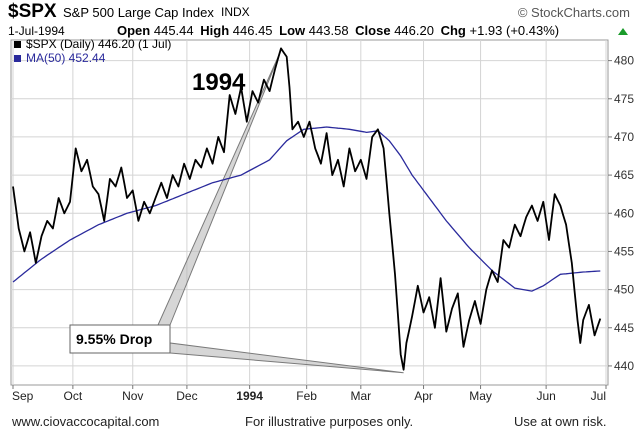 The height and width of the screenshot is (435, 640). What do you see at coordinates (36, 31) in the screenshot?
I see `quote-date: 1-Jul-1994` at bounding box center [36, 31].